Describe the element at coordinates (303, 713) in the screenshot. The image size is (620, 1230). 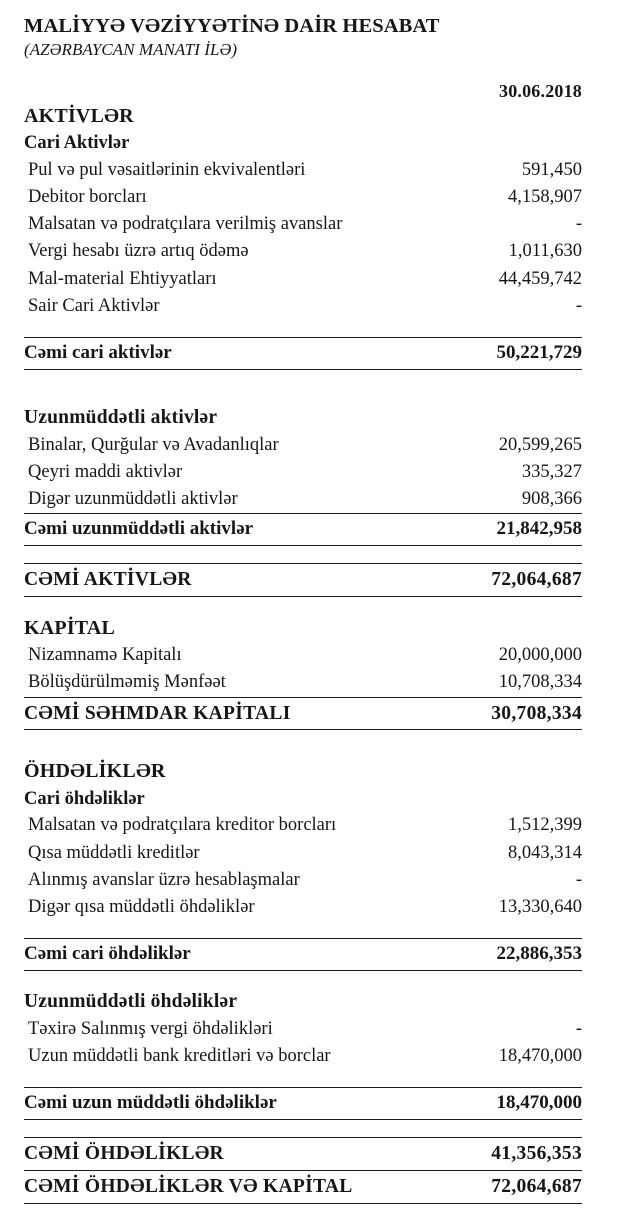
I see `total-row-total-equity: CƏMİ SƏHMDAR KAPİTALI 30,708,334` at that location.